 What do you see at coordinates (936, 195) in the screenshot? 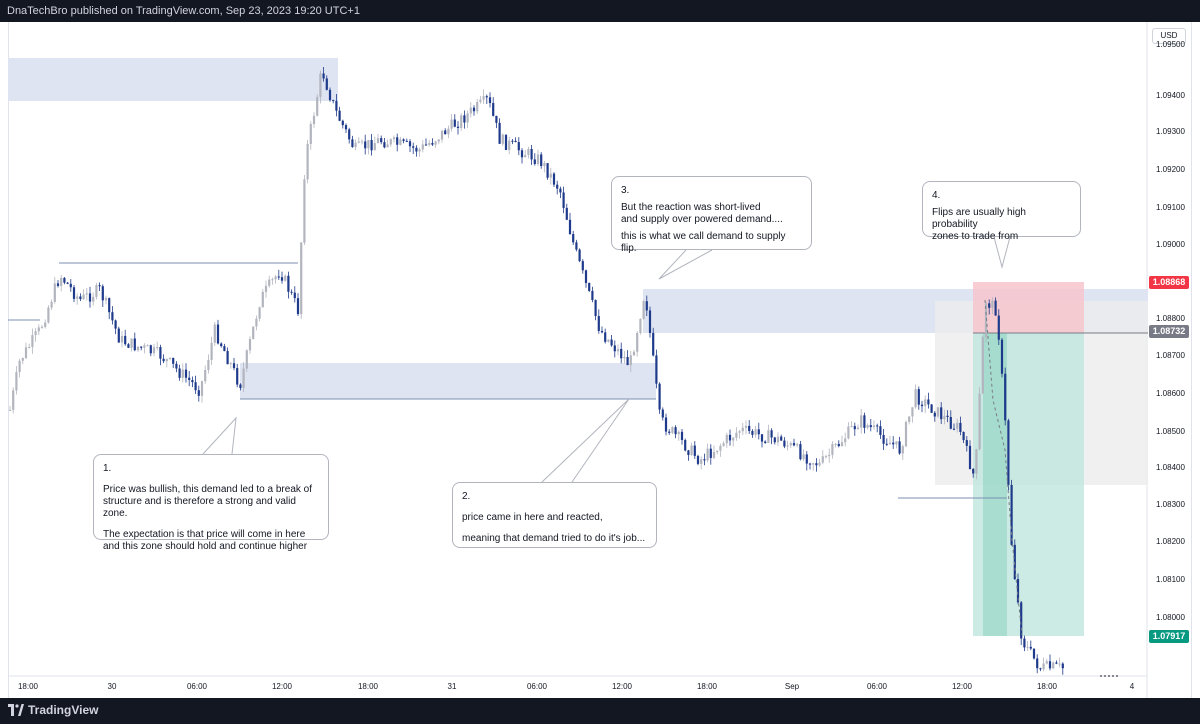
I see `annotation-4-number: 4.` at bounding box center [936, 195].